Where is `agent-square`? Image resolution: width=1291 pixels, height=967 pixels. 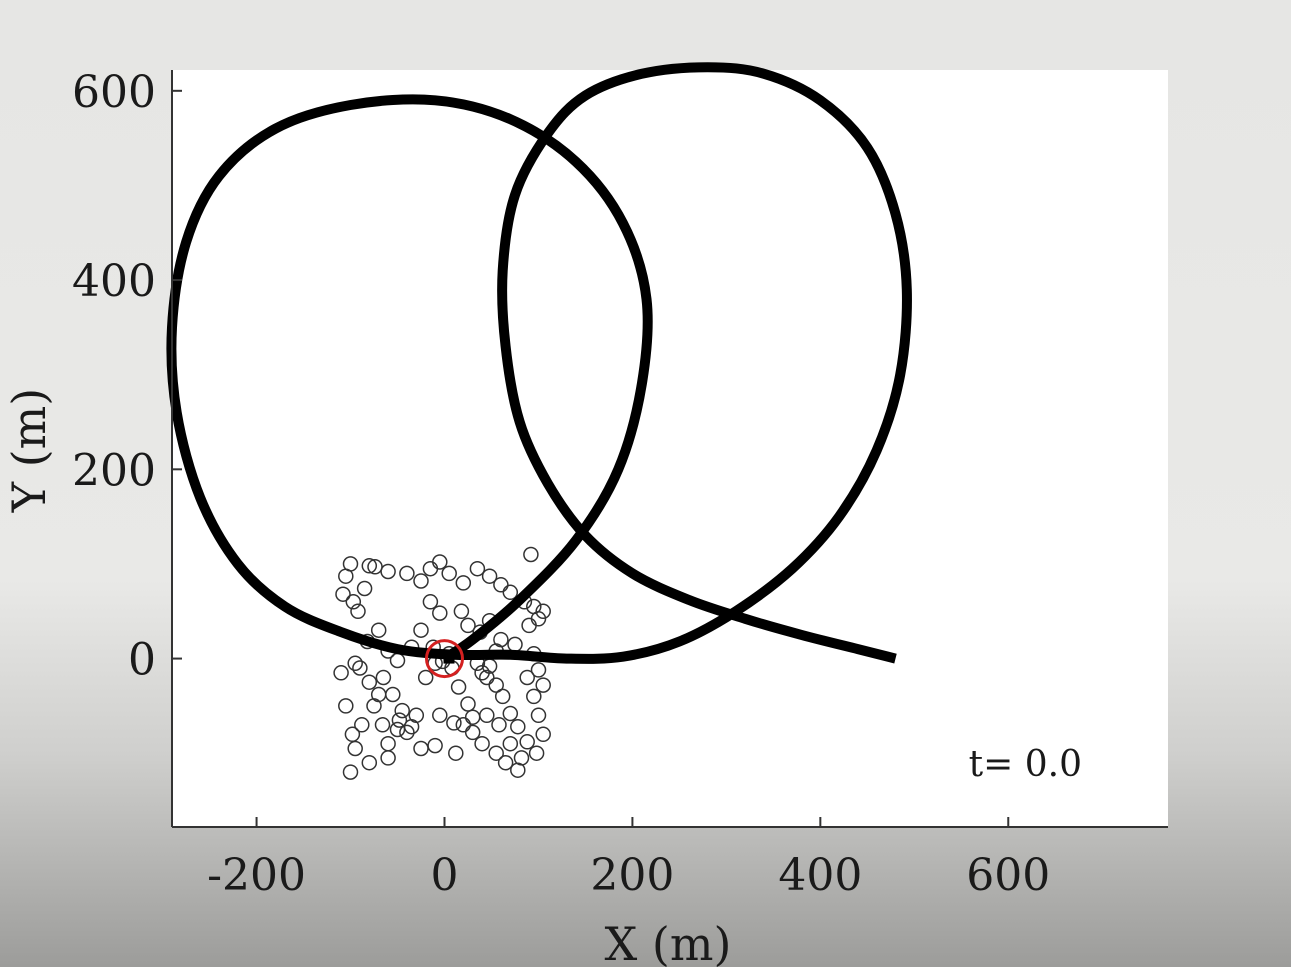
agent-square is located at coordinates (449, 658).